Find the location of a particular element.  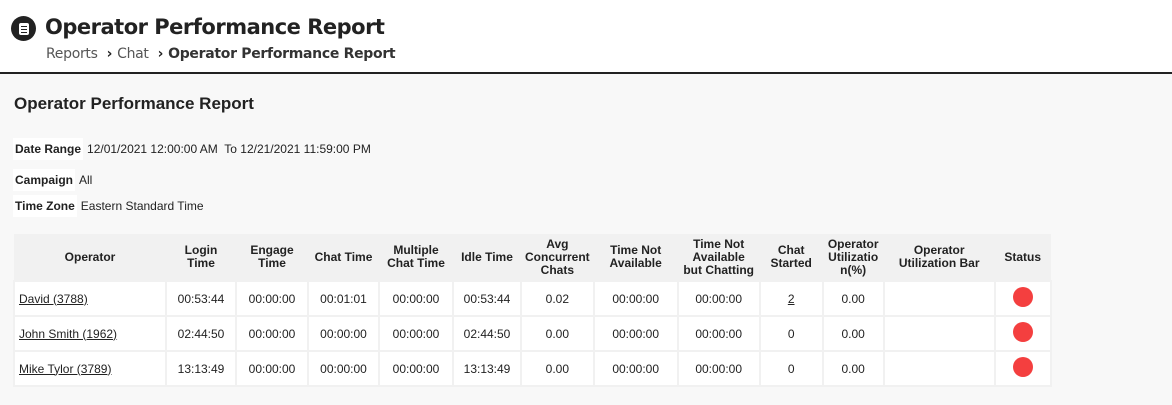

column-header: Operator Utilization Bar is located at coordinates (939, 257).